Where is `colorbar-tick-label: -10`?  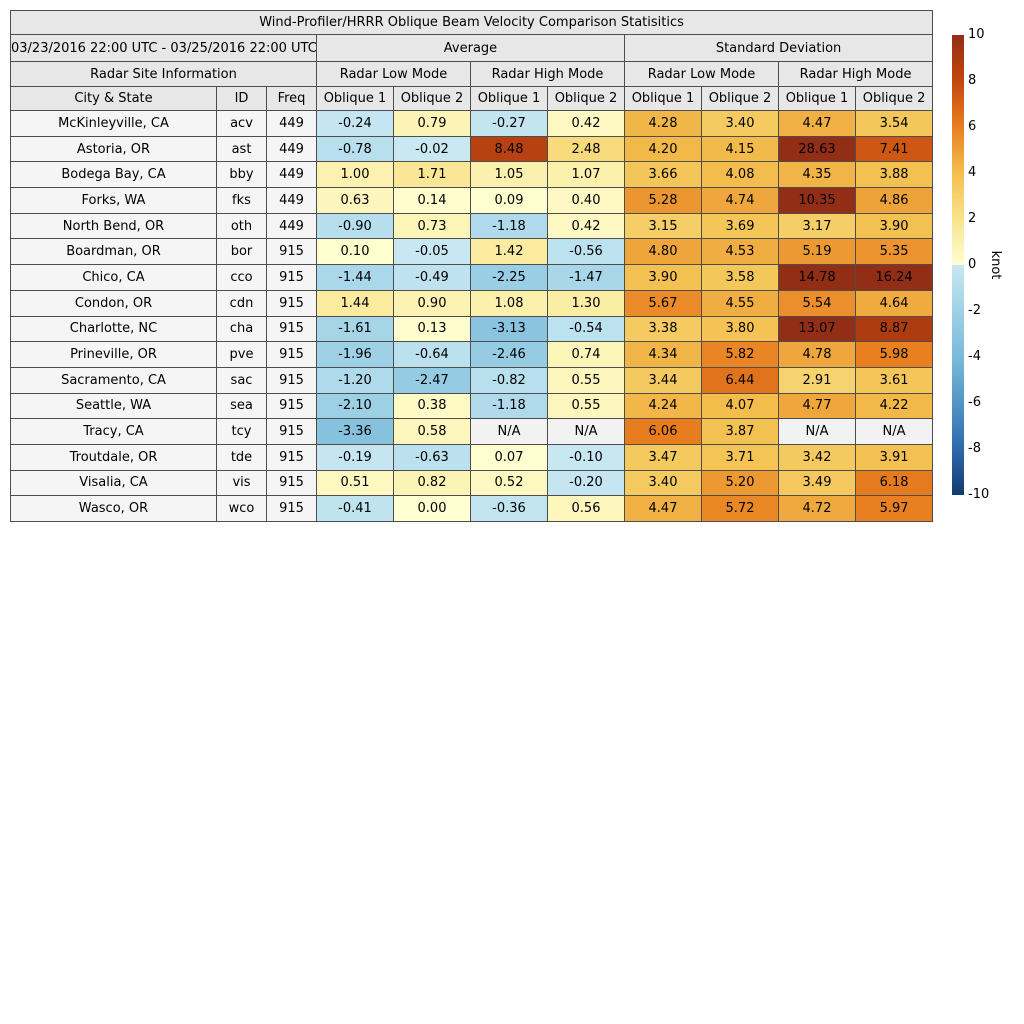
colorbar-tick-label: -10 is located at coordinates (979, 494).